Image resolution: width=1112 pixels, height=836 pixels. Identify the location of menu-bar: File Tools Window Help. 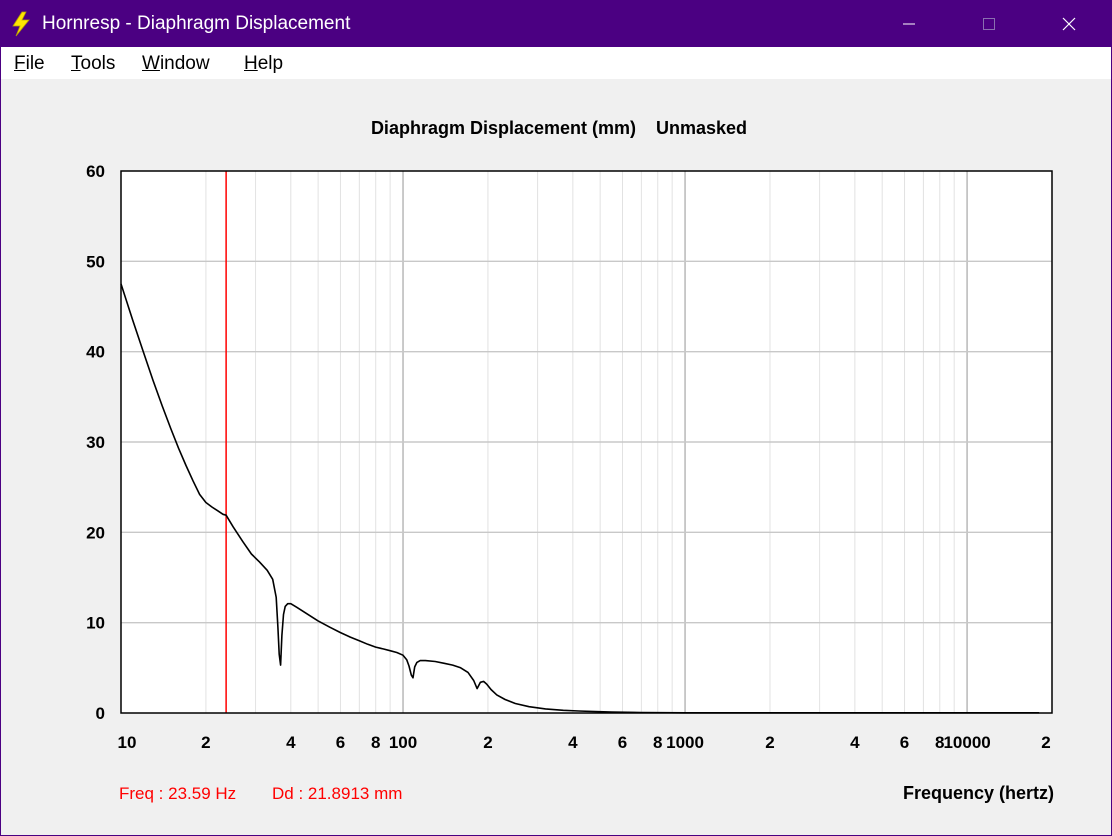
(556, 63).